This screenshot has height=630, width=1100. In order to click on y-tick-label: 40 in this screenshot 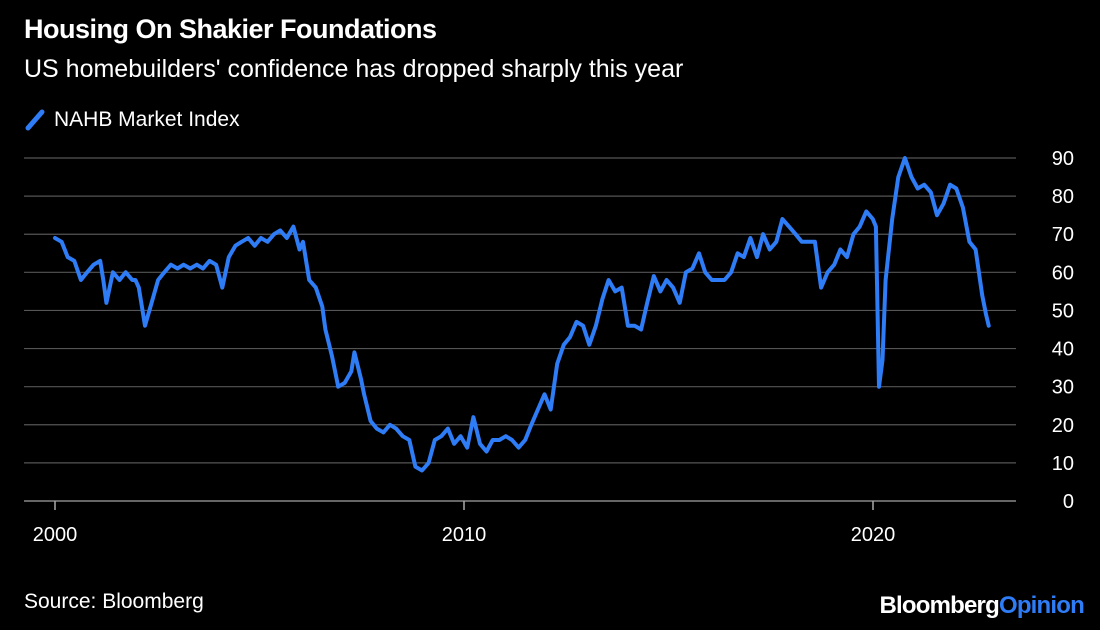, I will do `click(1063, 350)`.